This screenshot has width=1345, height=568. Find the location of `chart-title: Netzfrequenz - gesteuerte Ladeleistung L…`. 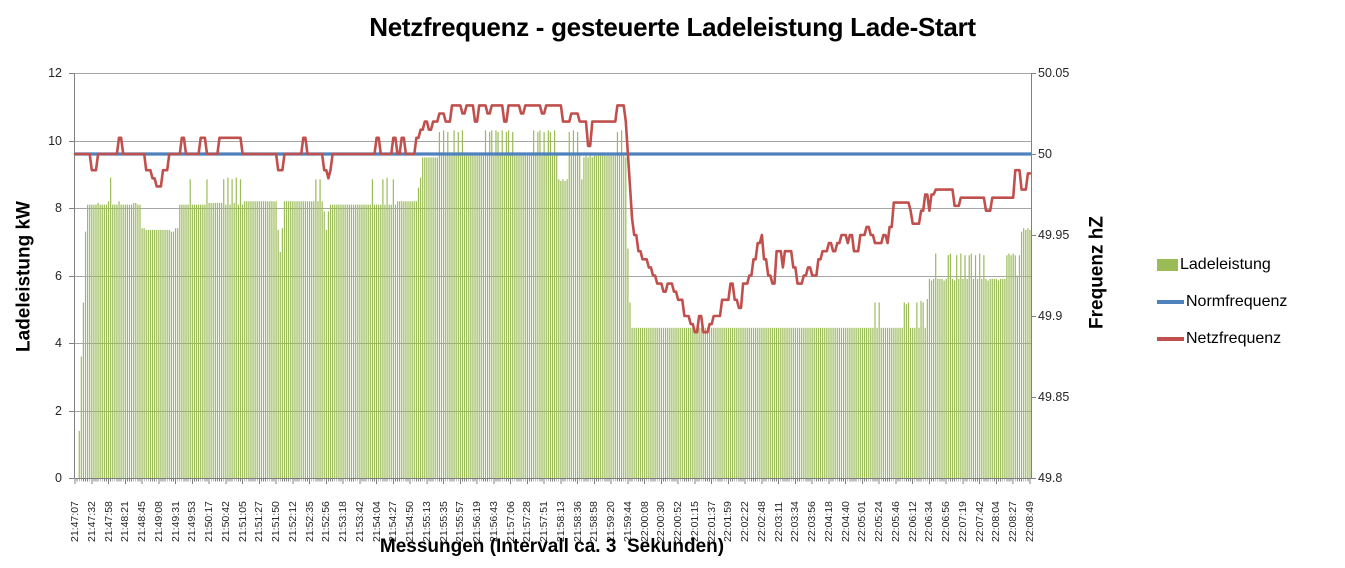

chart-title: Netzfrequenz - gesteuerte Ladeleistung L… is located at coordinates (672, 27).